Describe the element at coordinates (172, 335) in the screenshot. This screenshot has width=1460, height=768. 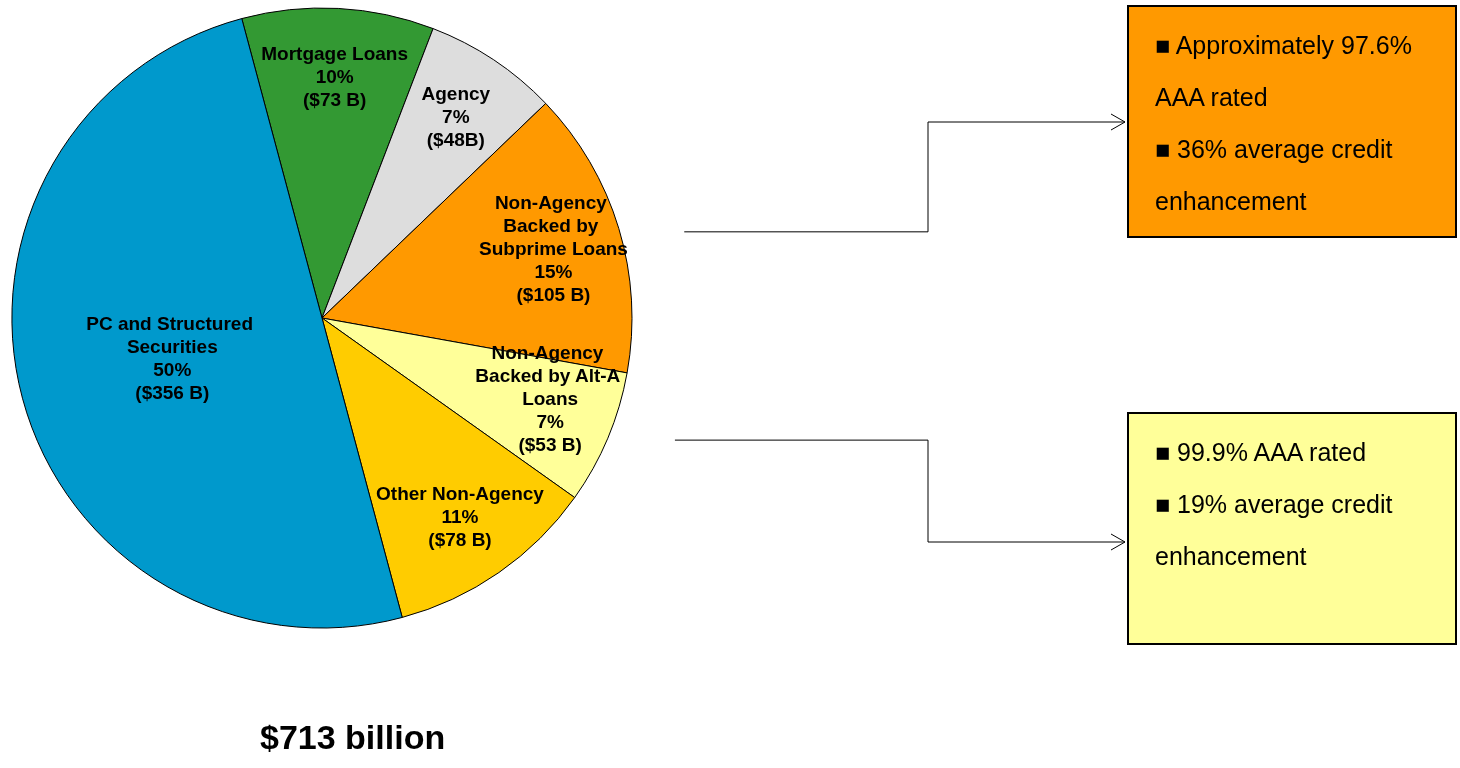
I see `slice-label: PC and Structured Securities` at that location.